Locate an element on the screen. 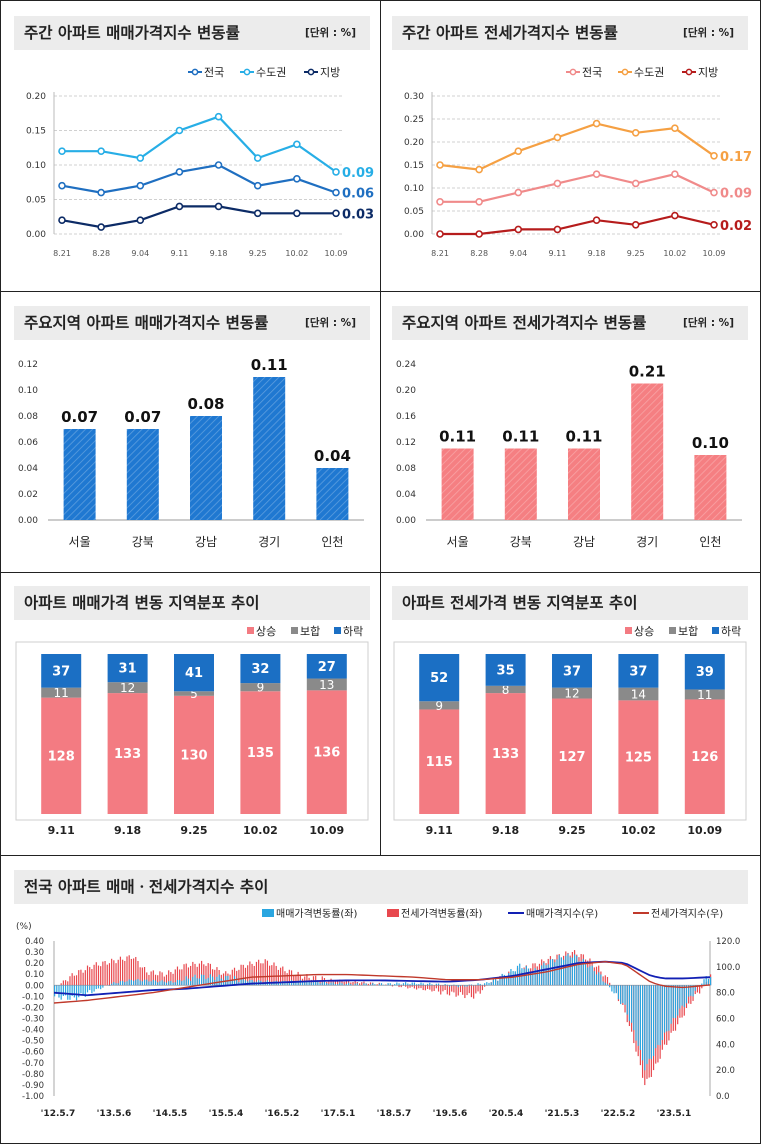  bar-value-label: 0.04 is located at coordinates (332, 456).